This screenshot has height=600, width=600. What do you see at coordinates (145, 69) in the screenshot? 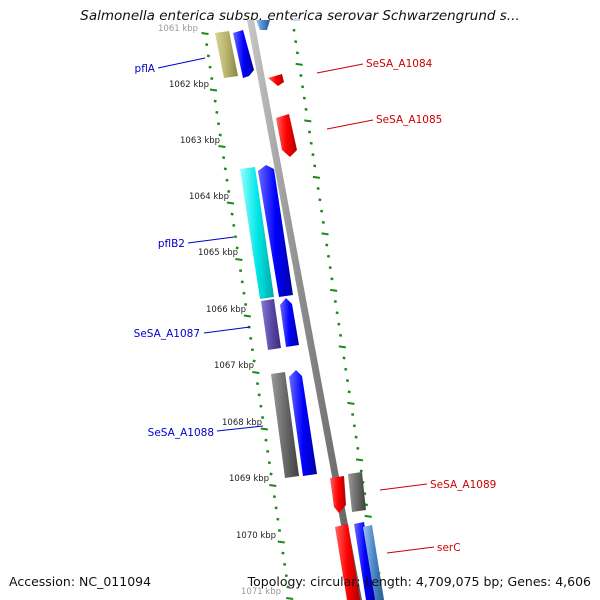
I see `label-pflA: pflA` at bounding box center [145, 69].